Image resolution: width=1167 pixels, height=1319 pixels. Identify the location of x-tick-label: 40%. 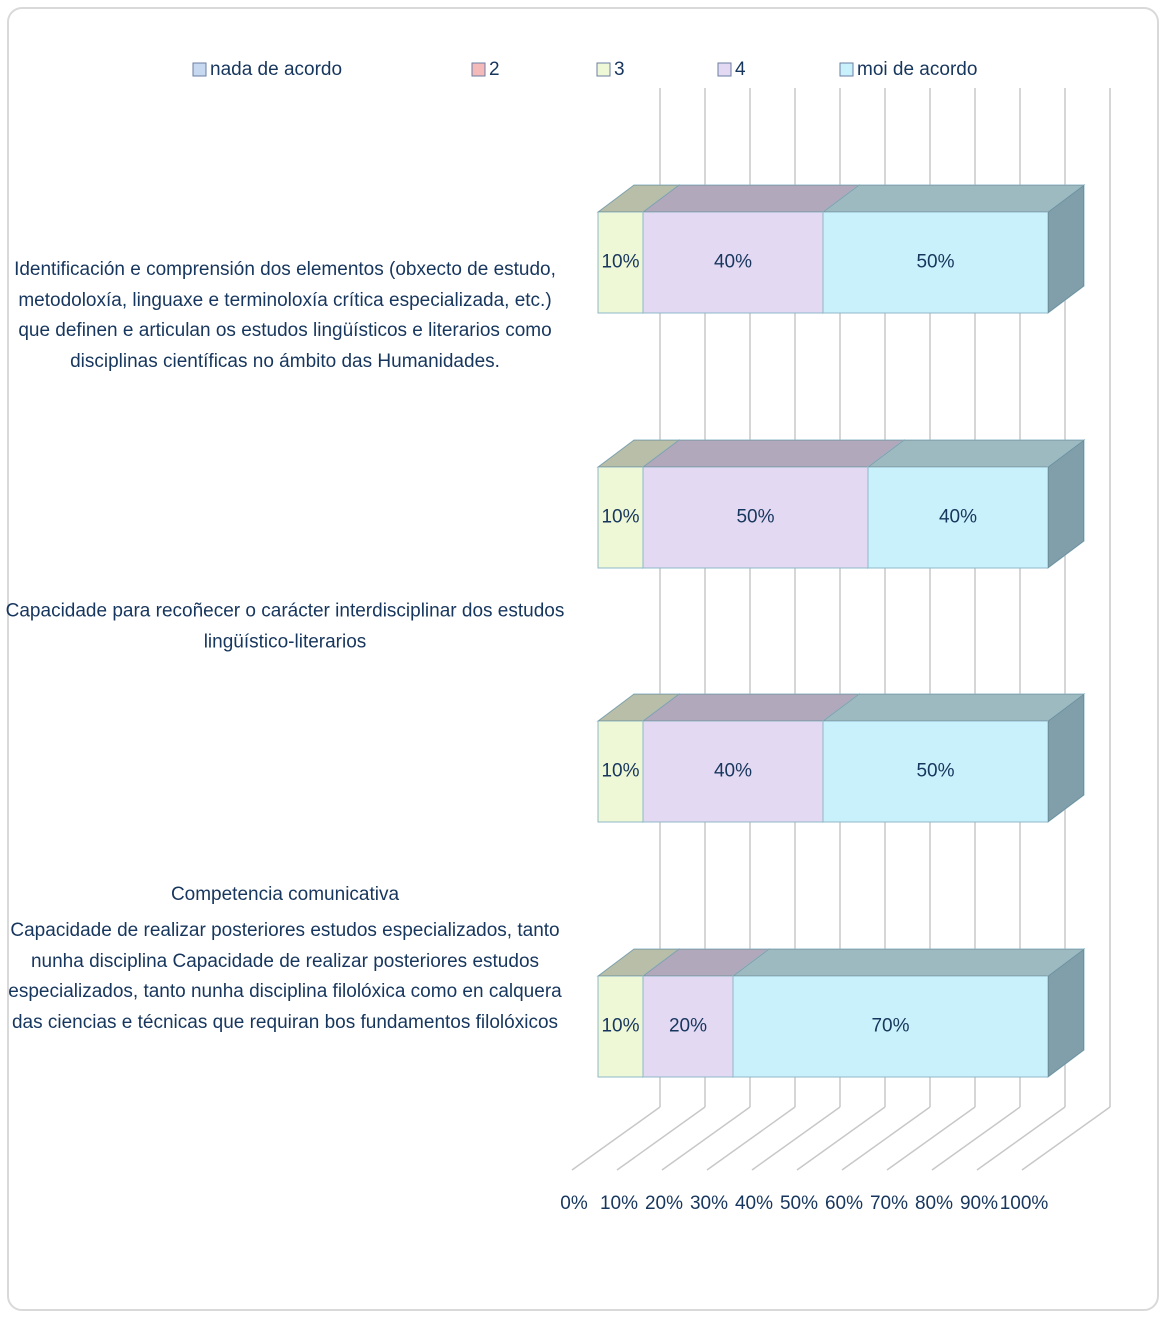
(754, 1203).